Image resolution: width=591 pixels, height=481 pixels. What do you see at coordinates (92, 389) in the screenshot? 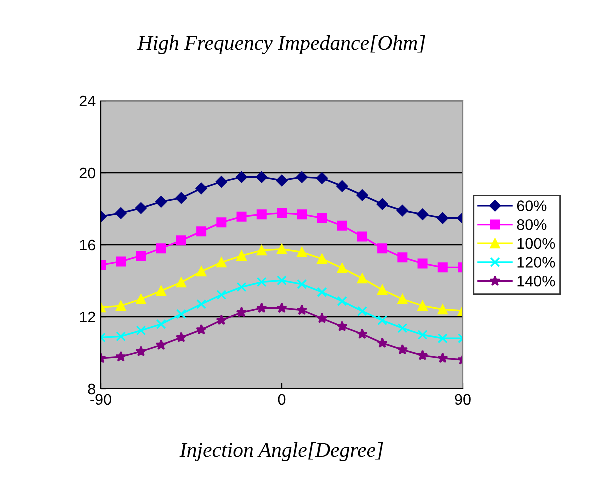
I see `y-tick-label: 8` at bounding box center [92, 389].